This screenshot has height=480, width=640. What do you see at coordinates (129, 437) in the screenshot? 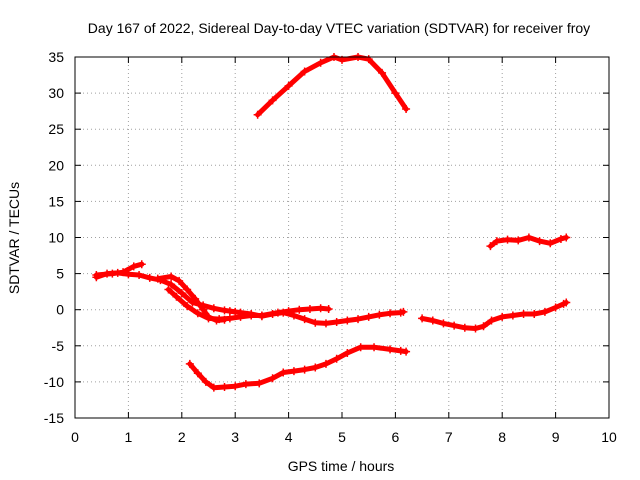
I see `x-tick-label: 1` at bounding box center [129, 437].